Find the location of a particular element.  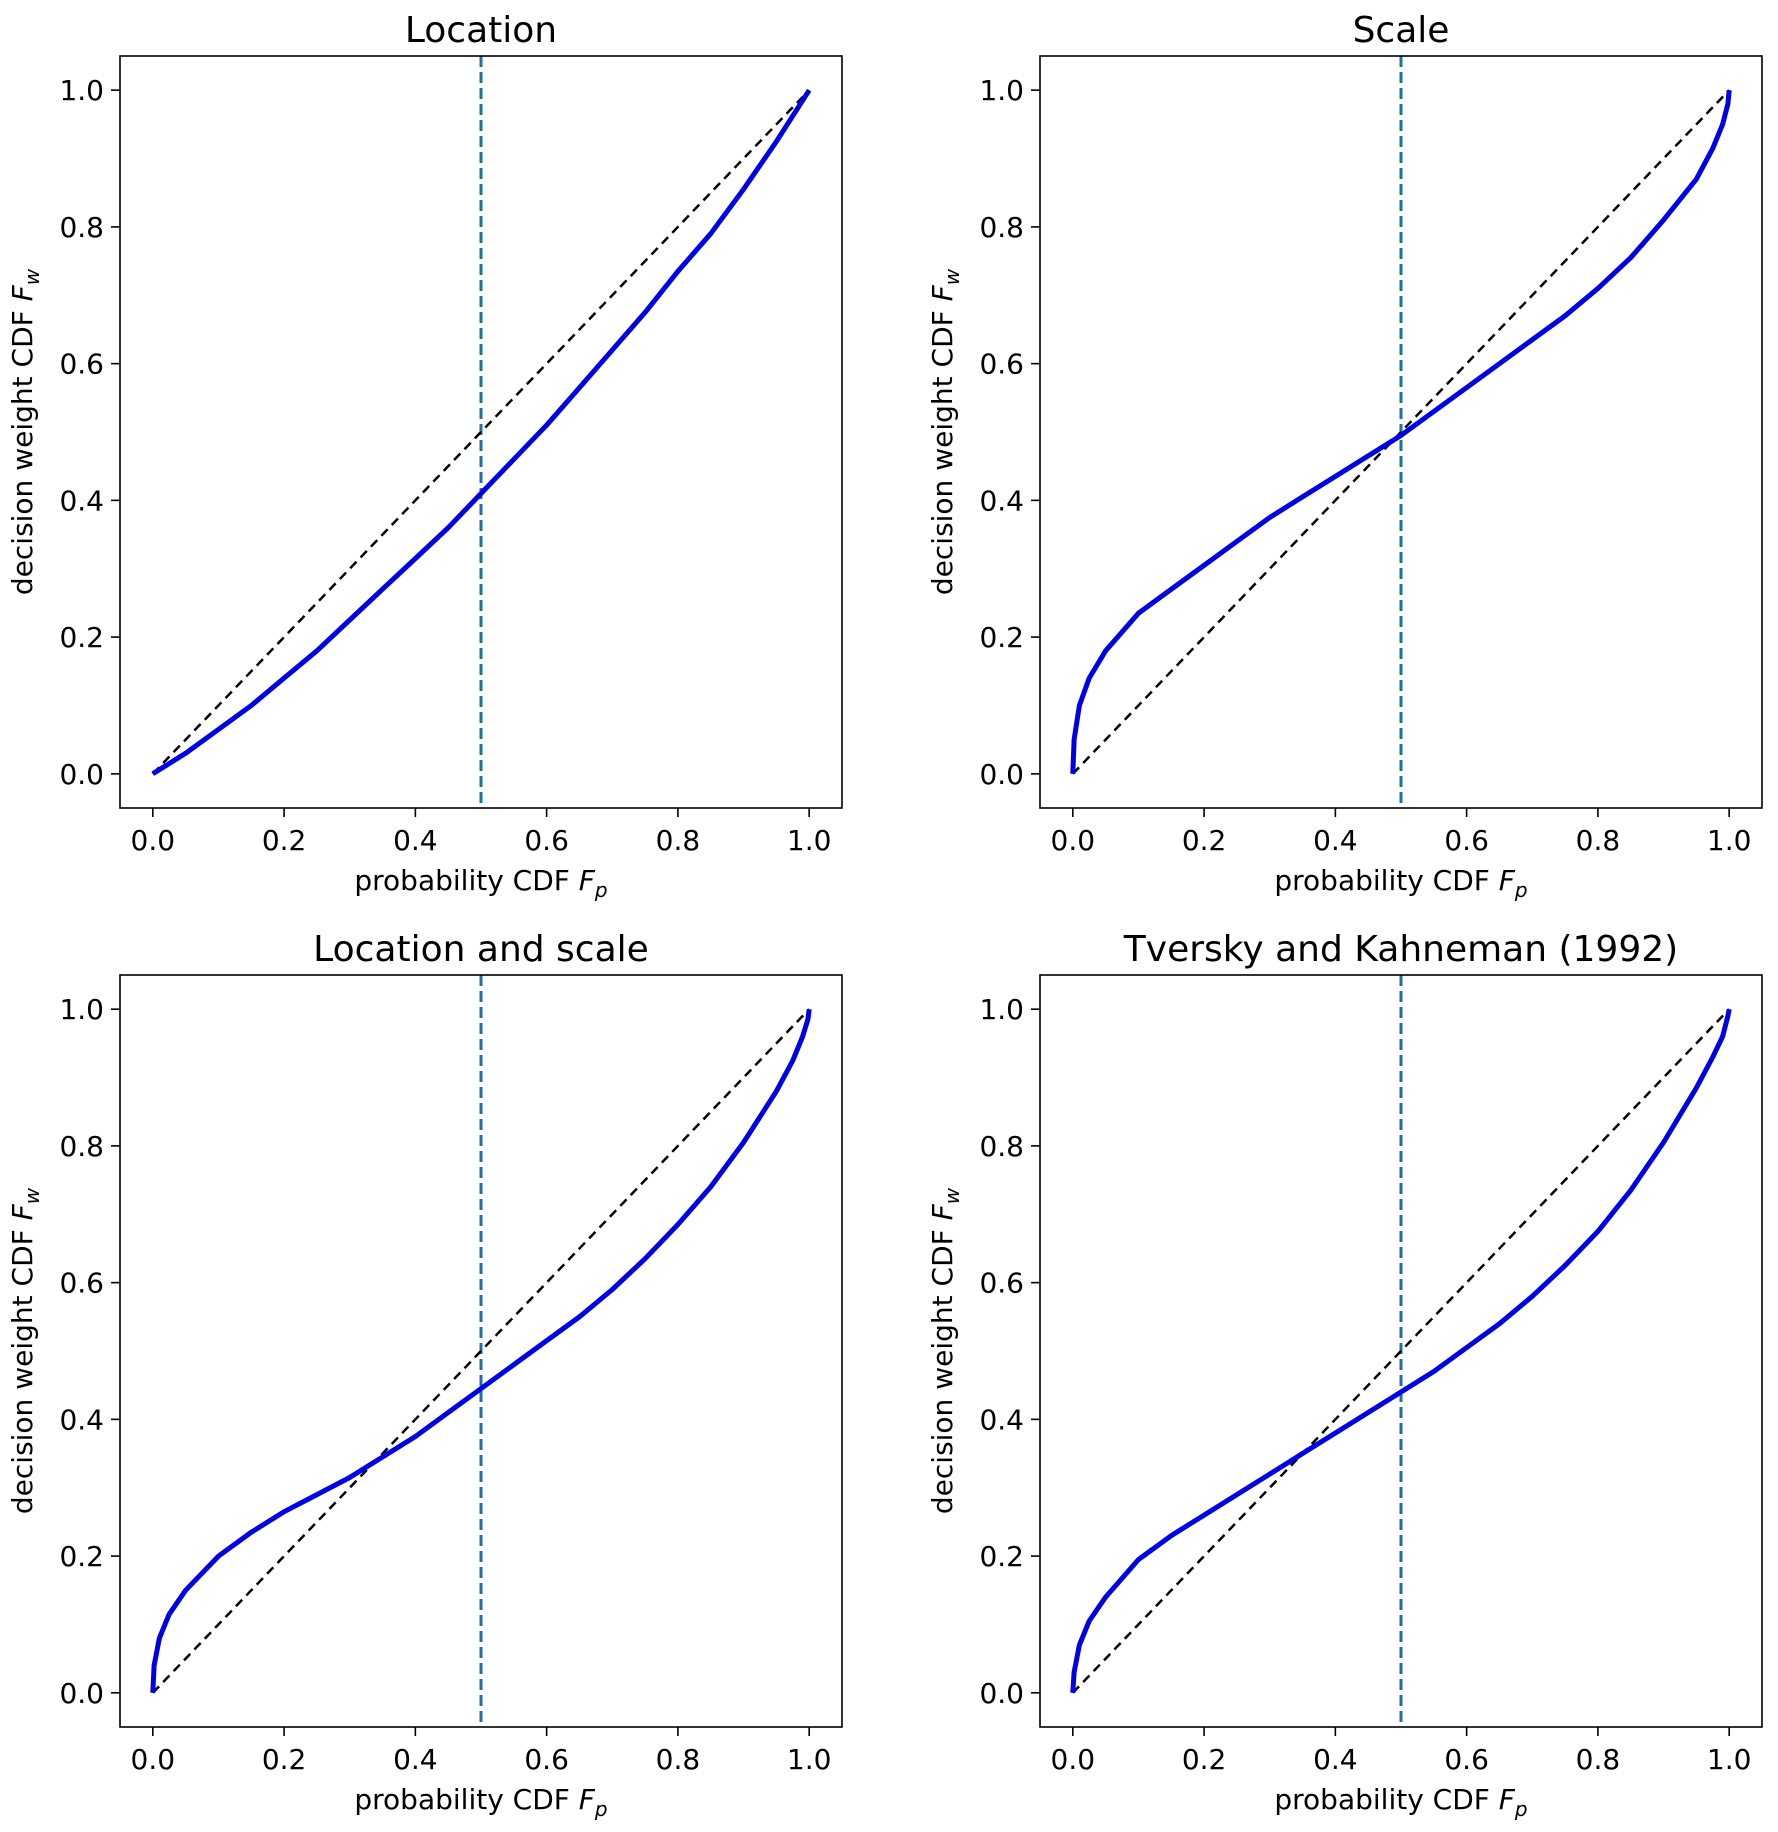

chart-title: Tversky and Kahneman (1992) is located at coordinates (1400, 949).